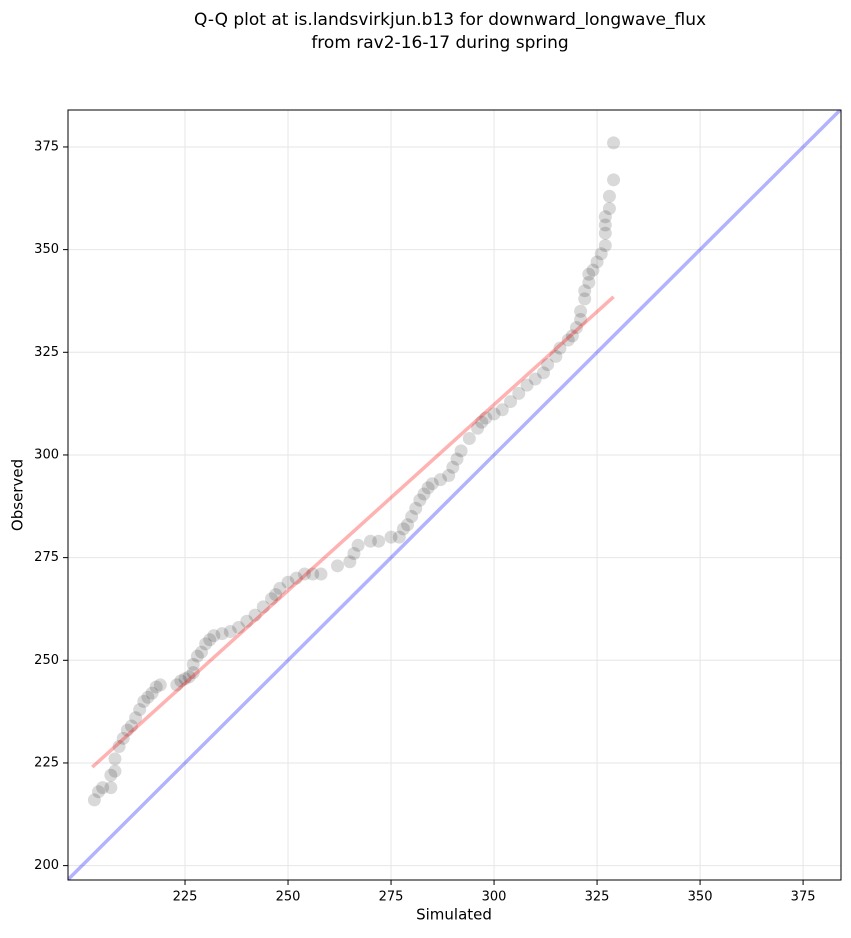 The height and width of the screenshot is (938, 851). Describe the element at coordinates (18, 495) in the screenshot. I see `y-axis-label: Observed` at that location.